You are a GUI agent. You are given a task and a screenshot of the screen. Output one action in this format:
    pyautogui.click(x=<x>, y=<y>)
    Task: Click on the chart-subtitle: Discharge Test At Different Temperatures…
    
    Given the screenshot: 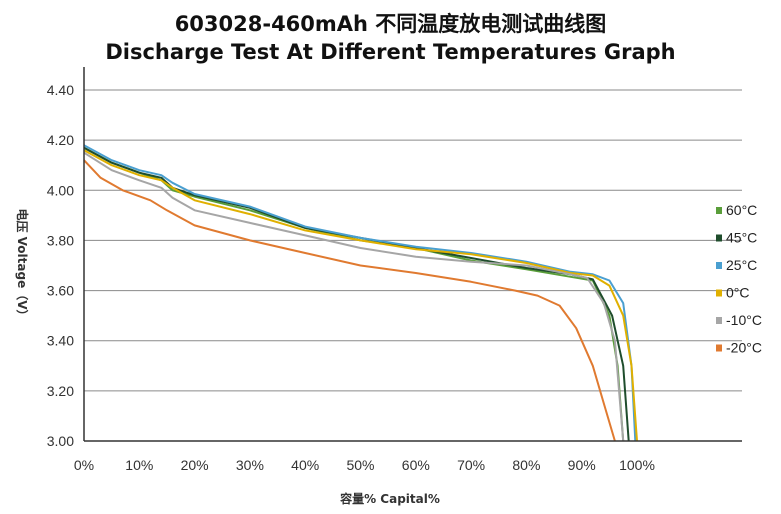 What is the action you would take?
    pyautogui.click(x=390, y=52)
    